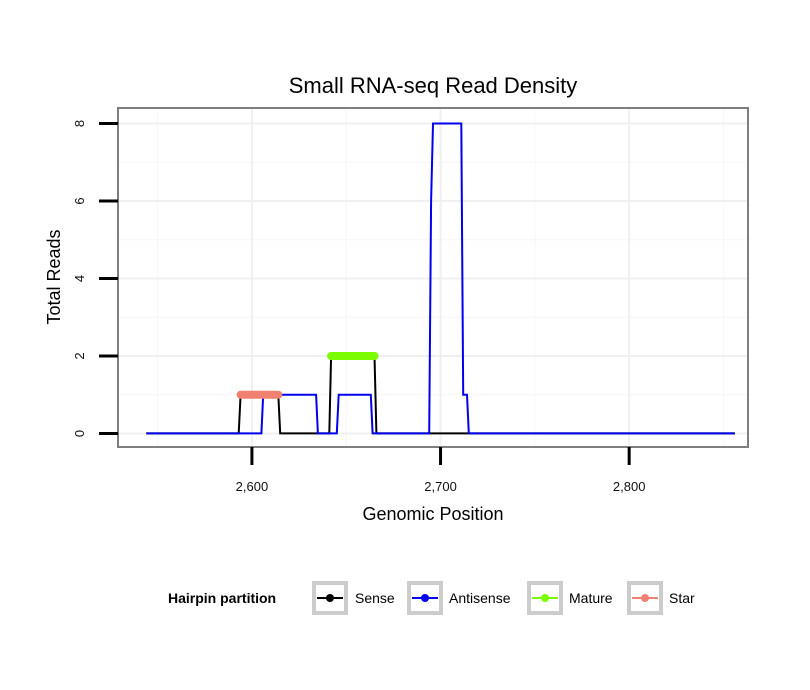 This screenshot has height=690, width=810. I want to click on chart-title: Small RNA-seq Read Density, so click(433, 85).